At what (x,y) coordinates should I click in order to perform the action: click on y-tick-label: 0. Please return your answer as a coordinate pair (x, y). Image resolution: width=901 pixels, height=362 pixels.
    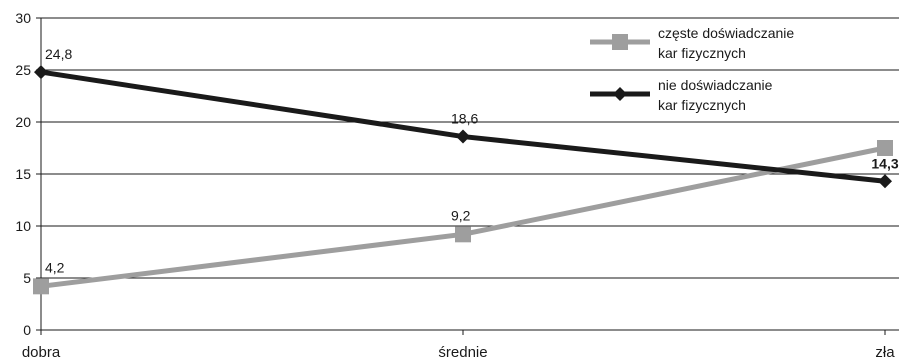
    Looking at the image, I should click on (27, 330).